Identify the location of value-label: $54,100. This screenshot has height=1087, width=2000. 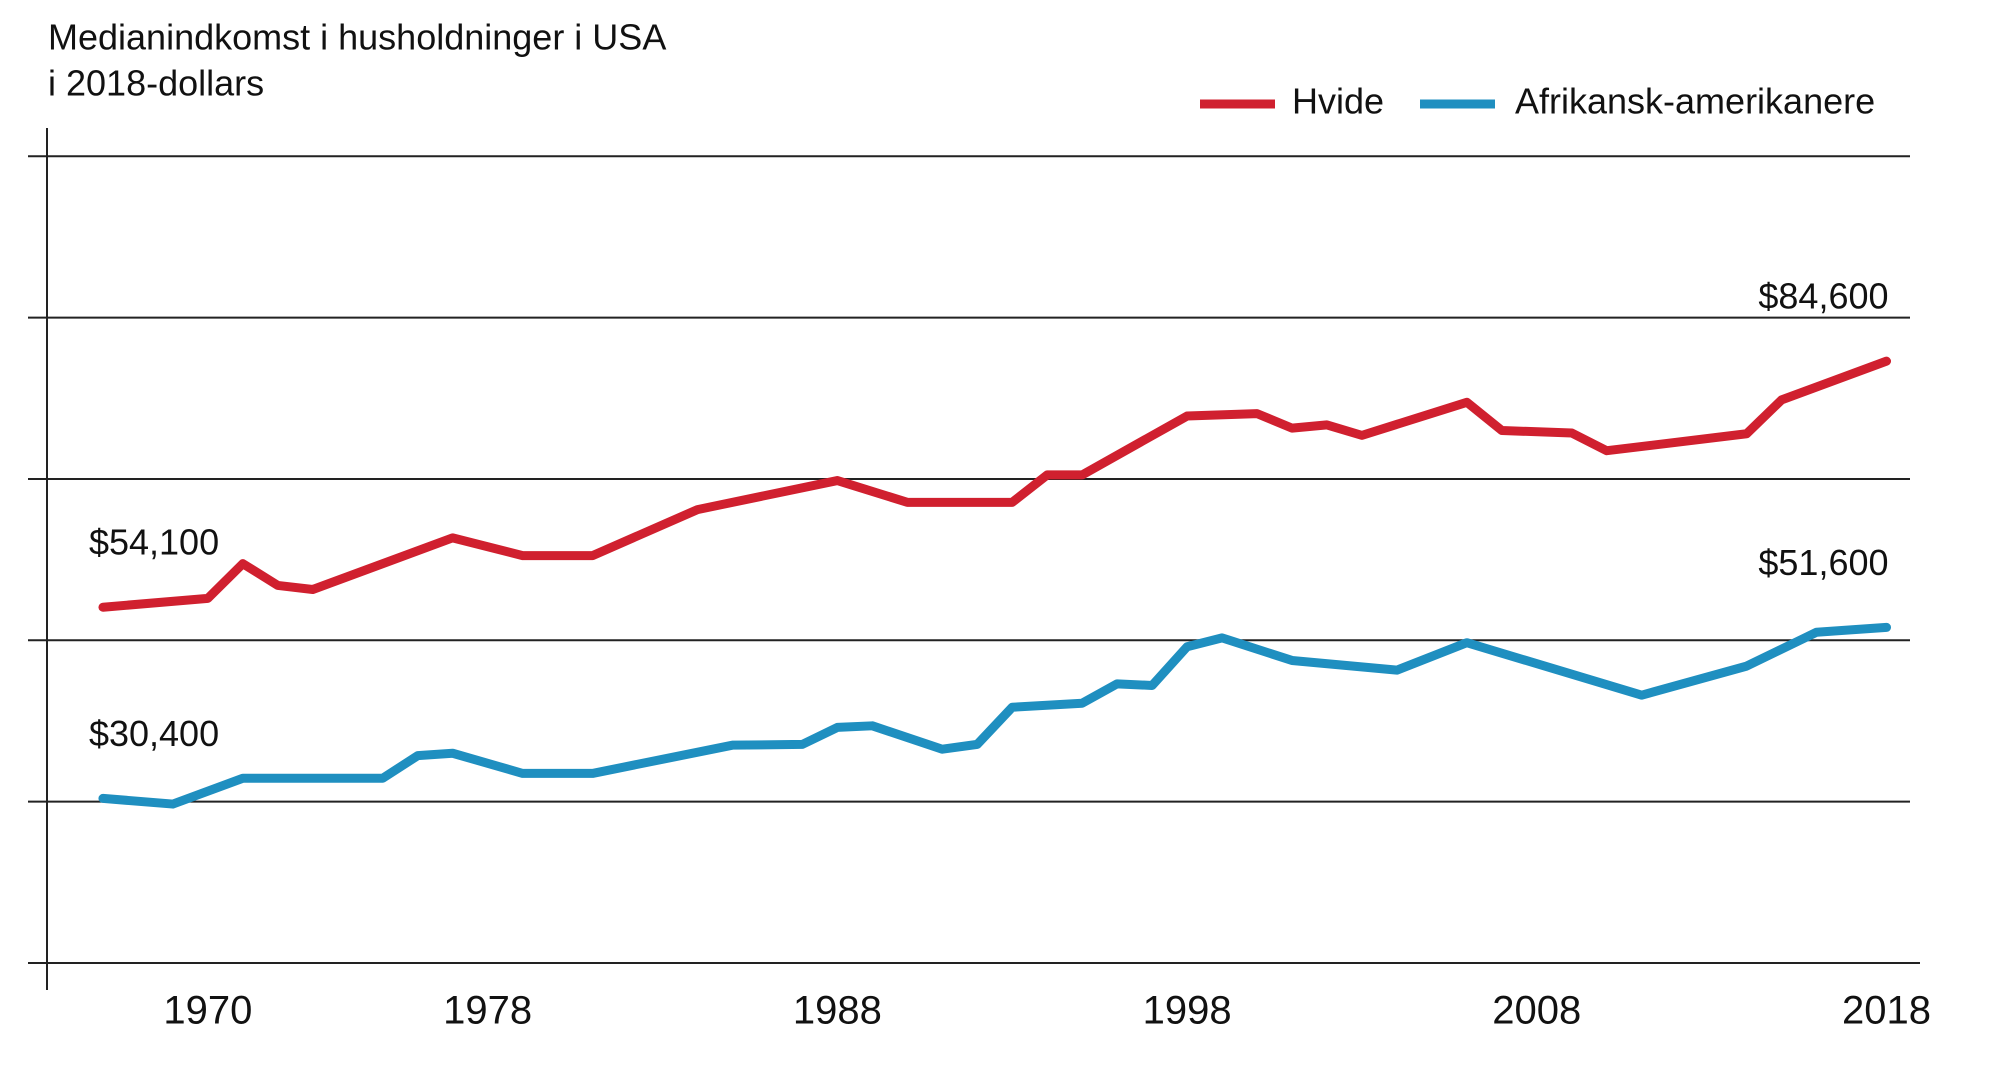
(154, 542).